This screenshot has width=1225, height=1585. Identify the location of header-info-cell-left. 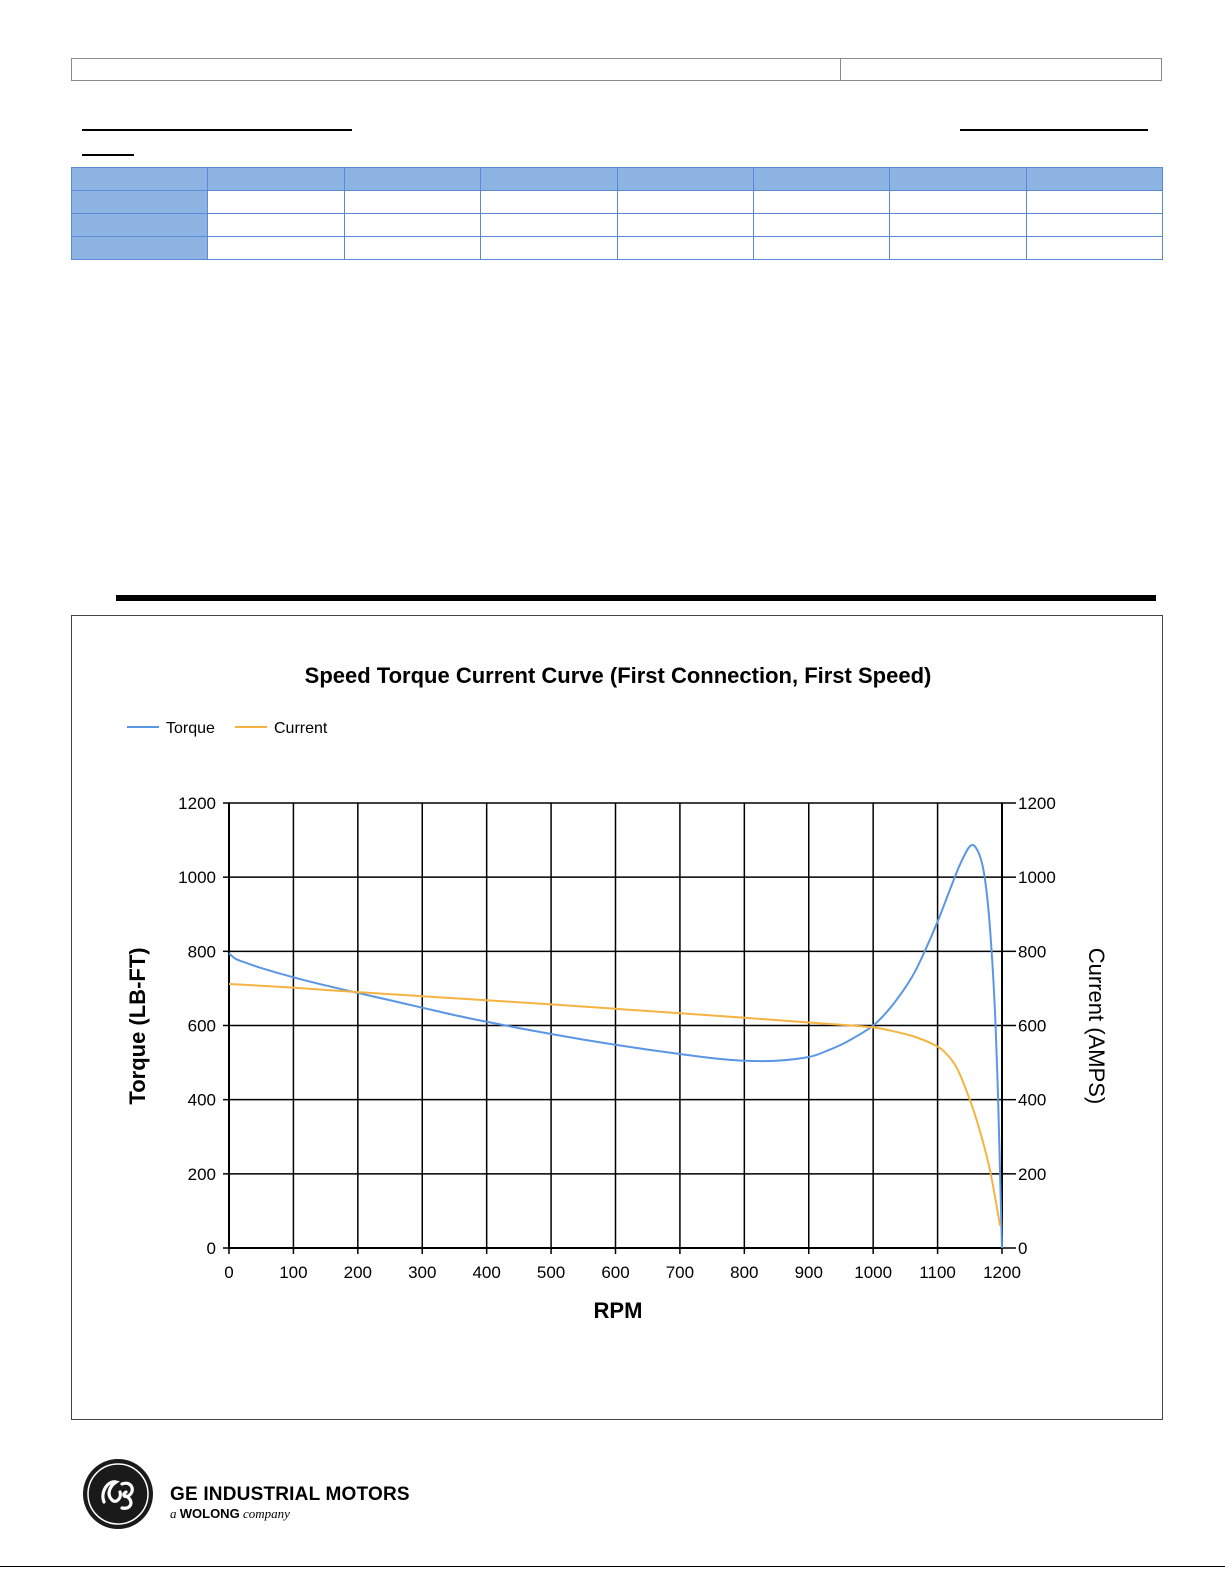
(456, 69).